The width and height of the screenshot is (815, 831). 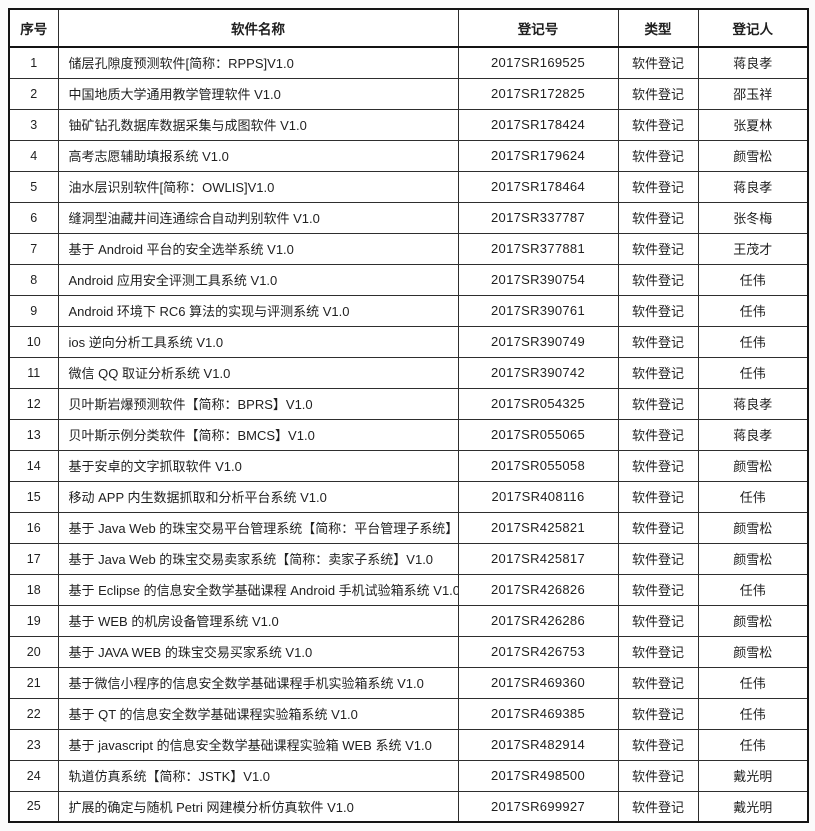 What do you see at coordinates (538, 682) in the screenshot?
I see `cell-registration-no: 2017SR469360` at bounding box center [538, 682].